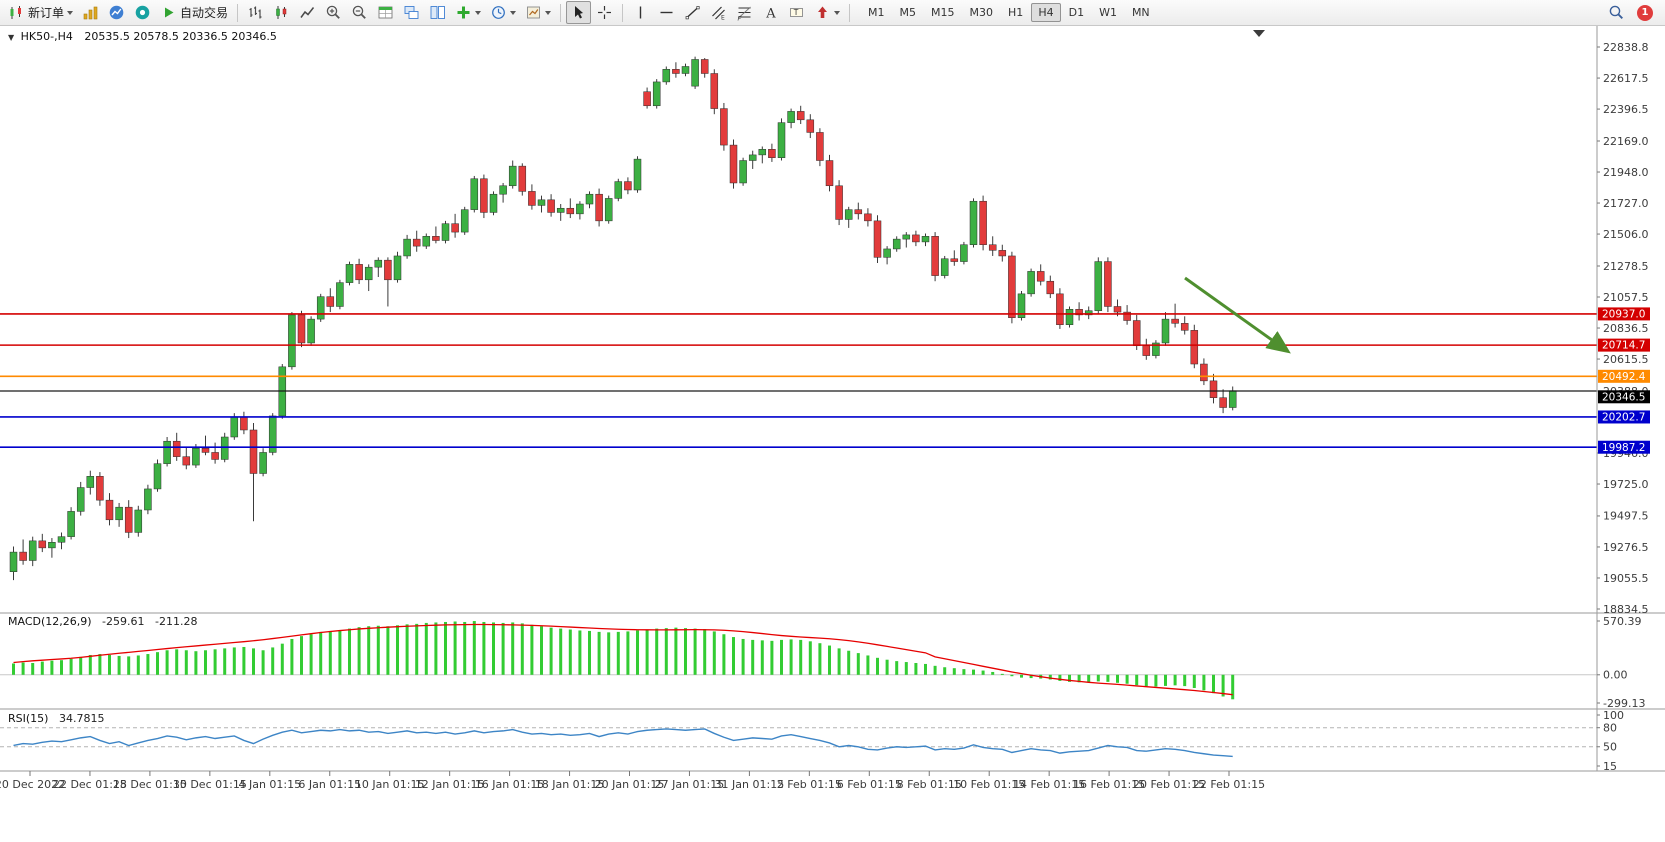  I want to click on collapse-icon: ▼, so click(11, 37).